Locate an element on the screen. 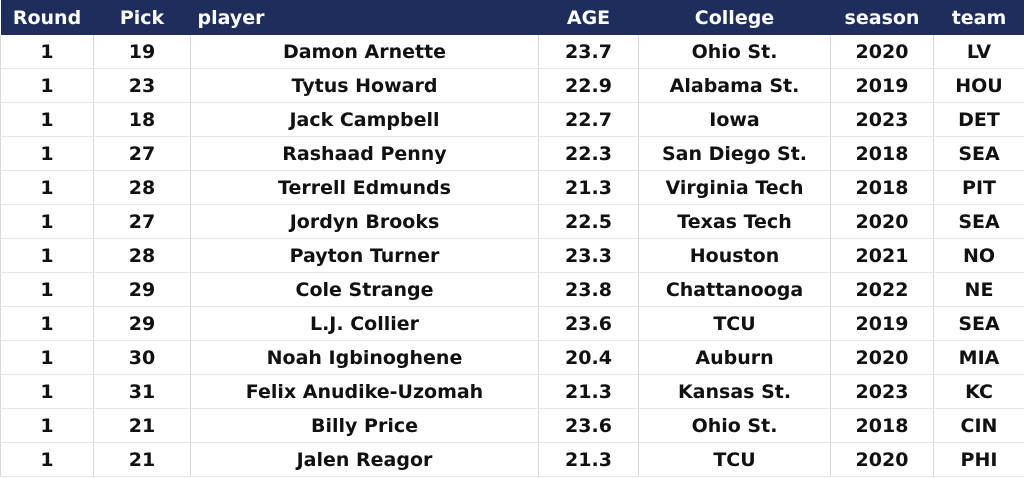 The width and height of the screenshot is (1024, 479). column-header: player is located at coordinates (364, 17).